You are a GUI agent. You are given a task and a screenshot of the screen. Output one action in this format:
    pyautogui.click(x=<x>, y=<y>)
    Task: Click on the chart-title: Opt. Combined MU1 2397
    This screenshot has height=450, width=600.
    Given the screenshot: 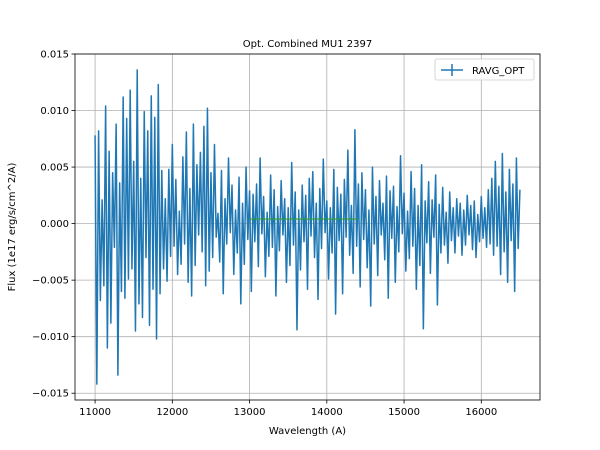 What is the action you would take?
    pyautogui.click(x=307, y=44)
    